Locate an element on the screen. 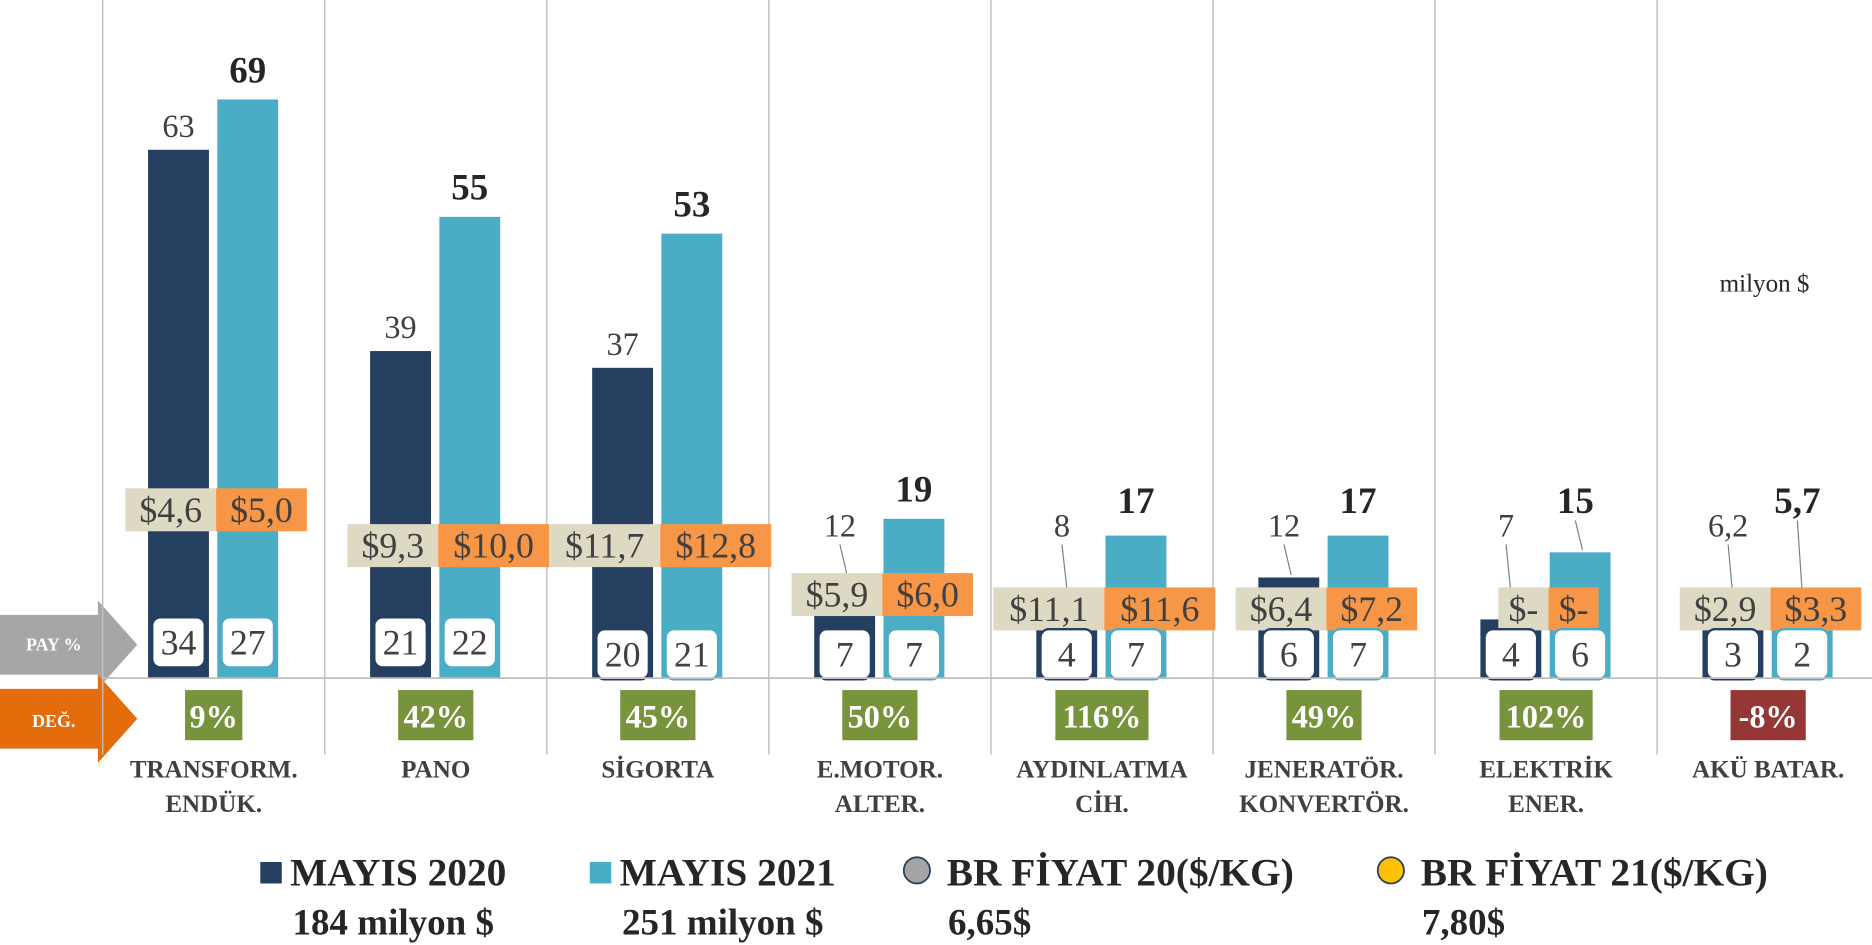 This screenshot has width=1872, height=945. value-label: 37 is located at coordinates (622, 344).